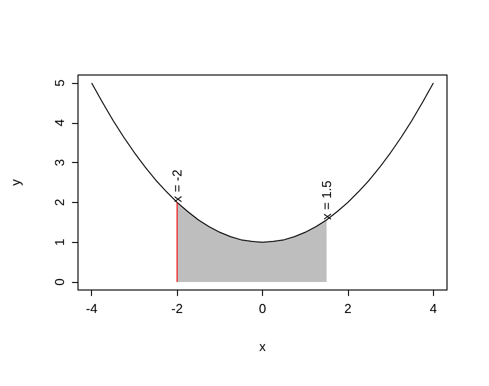 The width and height of the screenshot is (489, 386). I want to click on x-tick-label: 0, so click(262, 308).